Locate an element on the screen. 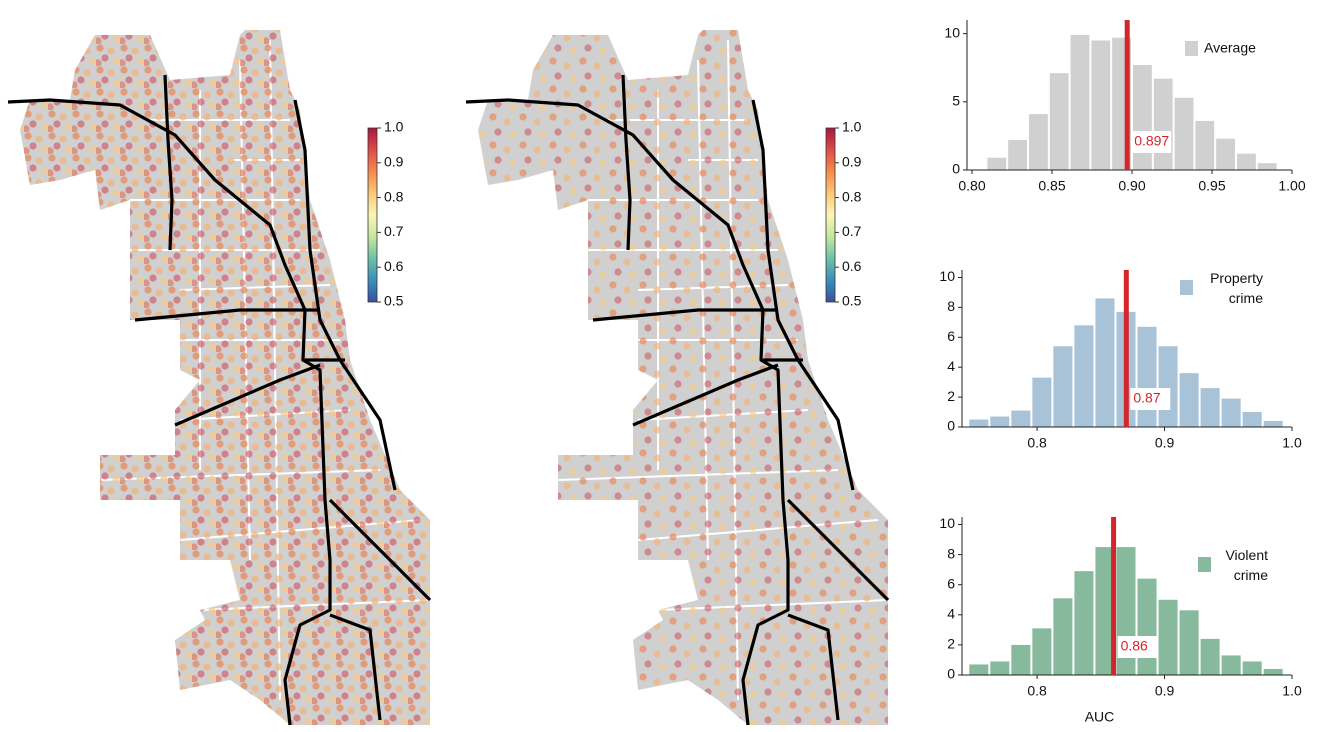 The height and width of the screenshot is (732, 1319). marker-label: 0.87 is located at coordinates (1146, 398).